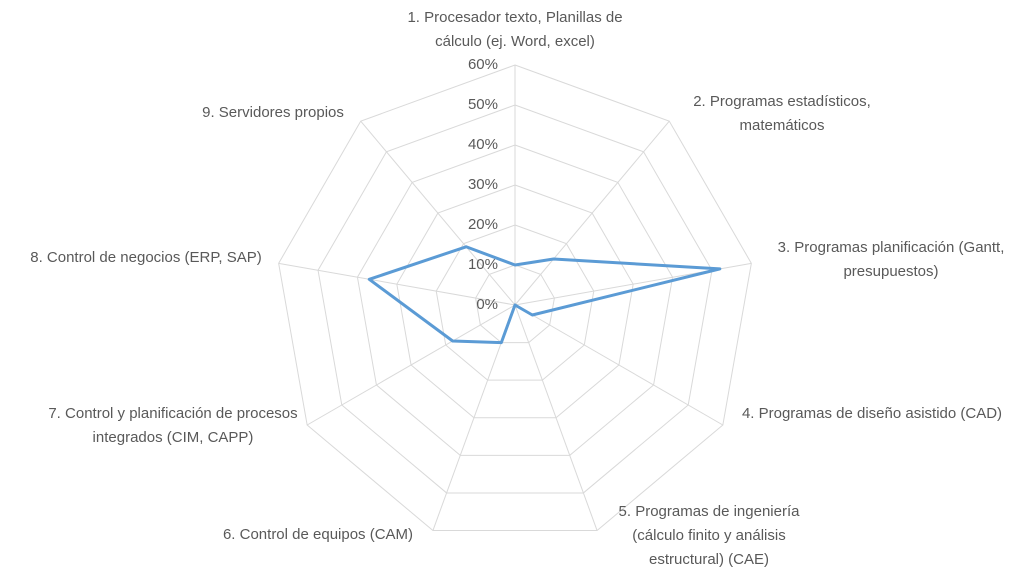 The width and height of the screenshot is (1034, 570). Describe the element at coordinates (273, 112) in the screenshot. I see `category-label: 9. Servidores propios` at that location.